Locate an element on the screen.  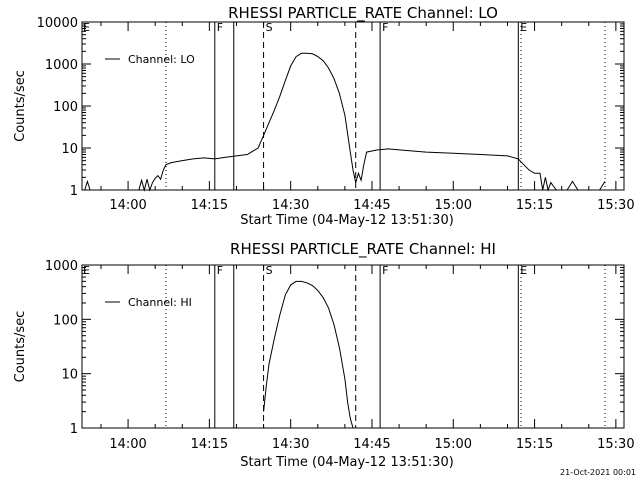
panel-2-x-tick-label: 14:45 is located at coordinates (371, 444).